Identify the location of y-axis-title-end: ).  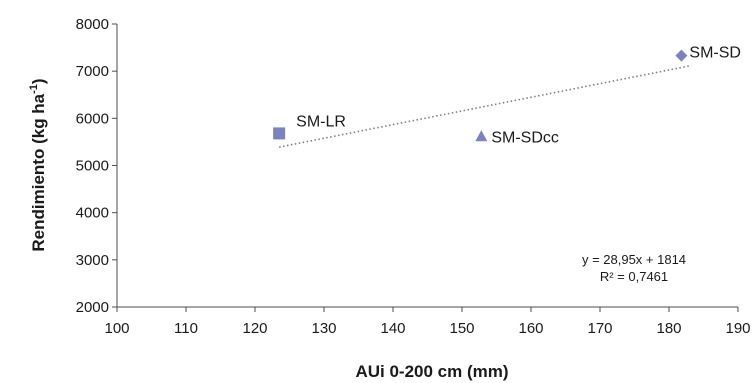
(38, 81).